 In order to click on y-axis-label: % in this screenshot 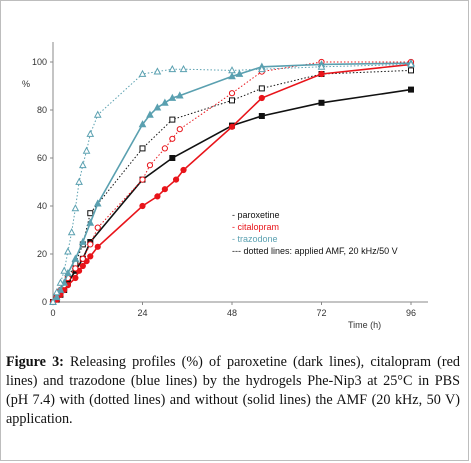, I will do `click(26, 84)`.